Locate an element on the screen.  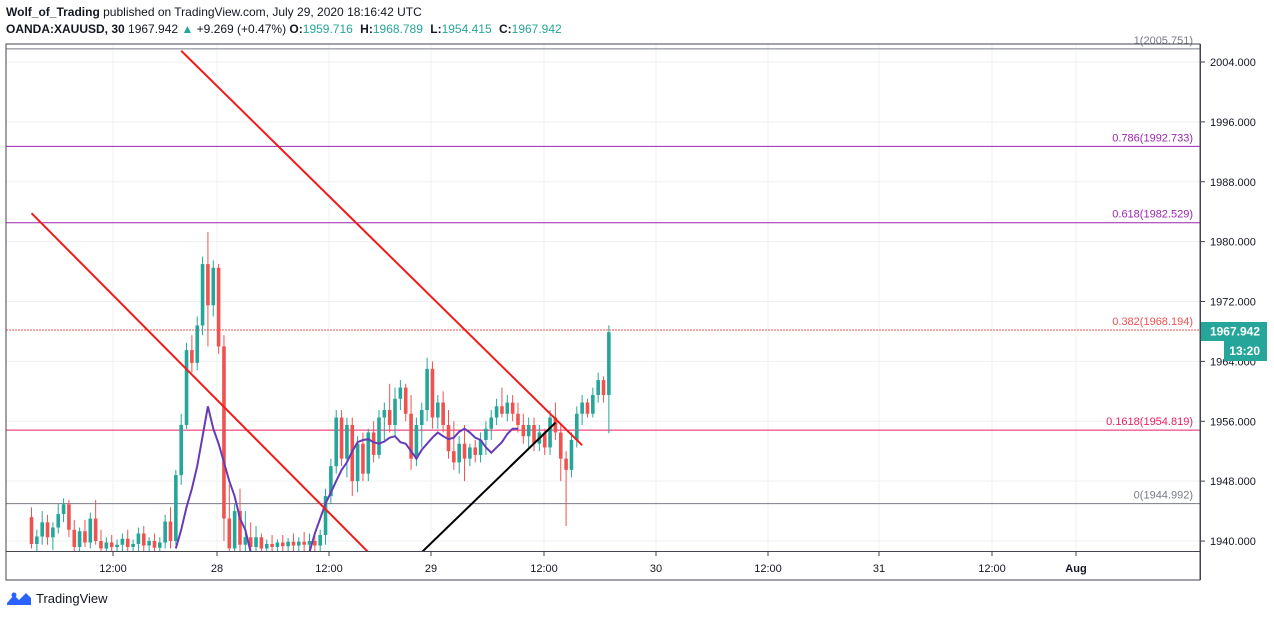
symbol-label: OANDA:XAUUSD, 30 is located at coordinates (65, 29).